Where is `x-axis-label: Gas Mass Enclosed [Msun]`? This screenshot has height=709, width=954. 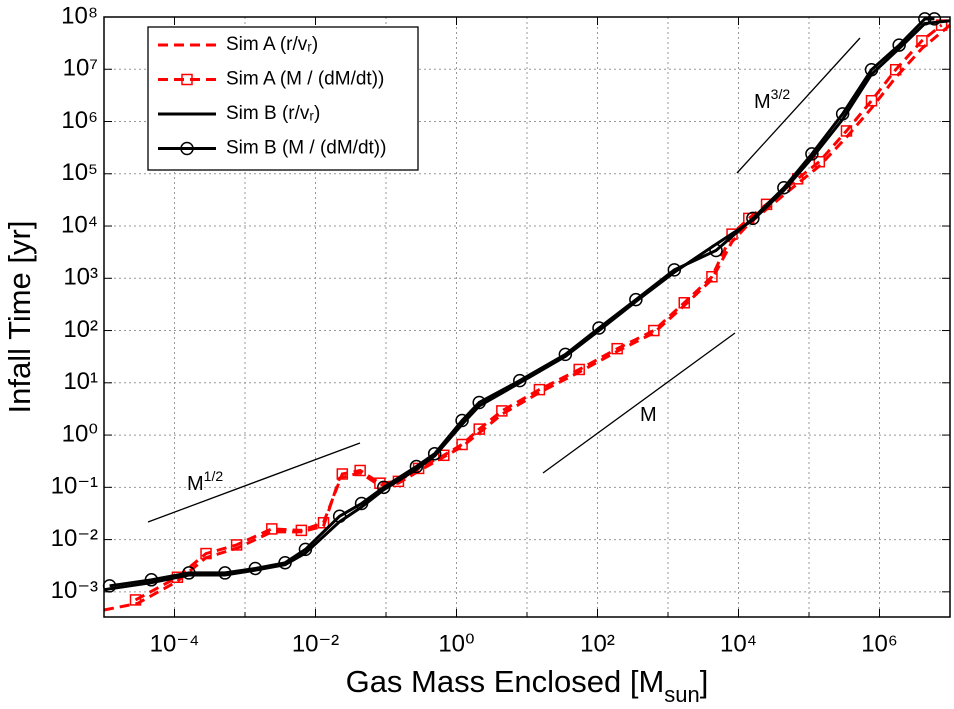
x-axis-label: Gas Mass Enclosed [Msun] is located at coordinates (527, 685).